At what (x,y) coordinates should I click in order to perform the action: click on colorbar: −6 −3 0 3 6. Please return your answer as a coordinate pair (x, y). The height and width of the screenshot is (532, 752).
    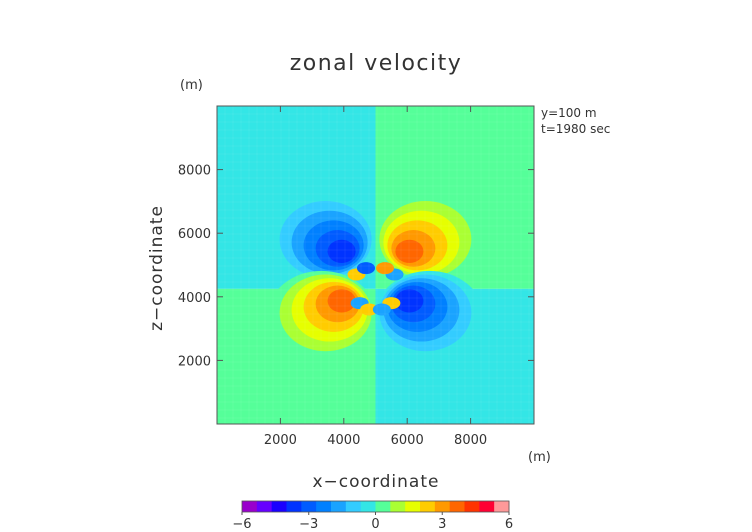
    Looking at the image, I should click on (372, 516).